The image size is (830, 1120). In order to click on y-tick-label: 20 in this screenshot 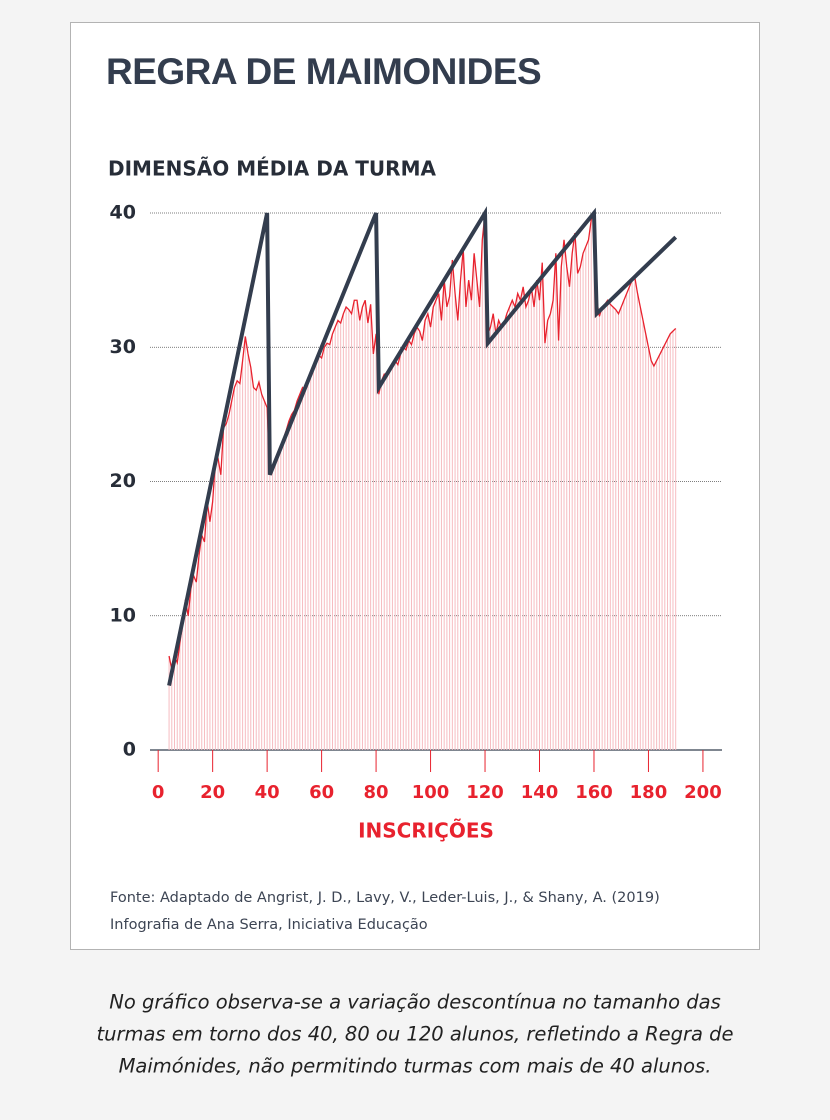, I will do `click(123, 481)`.